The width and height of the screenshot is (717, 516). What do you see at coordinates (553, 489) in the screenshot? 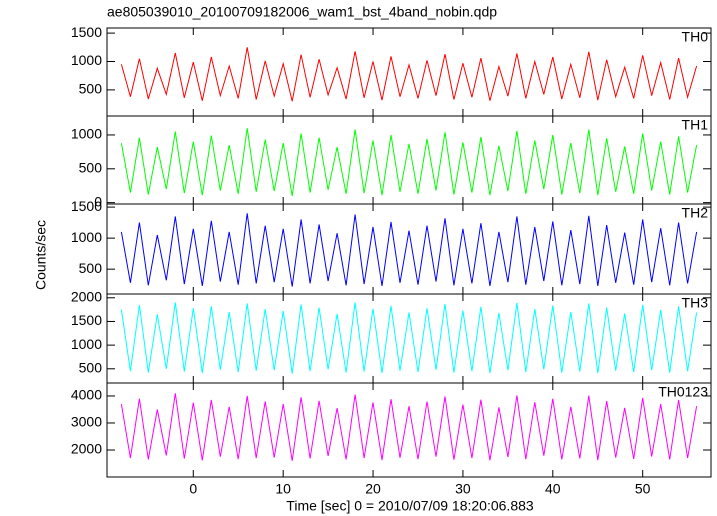
I see `x-tick-label: 40` at bounding box center [553, 489].